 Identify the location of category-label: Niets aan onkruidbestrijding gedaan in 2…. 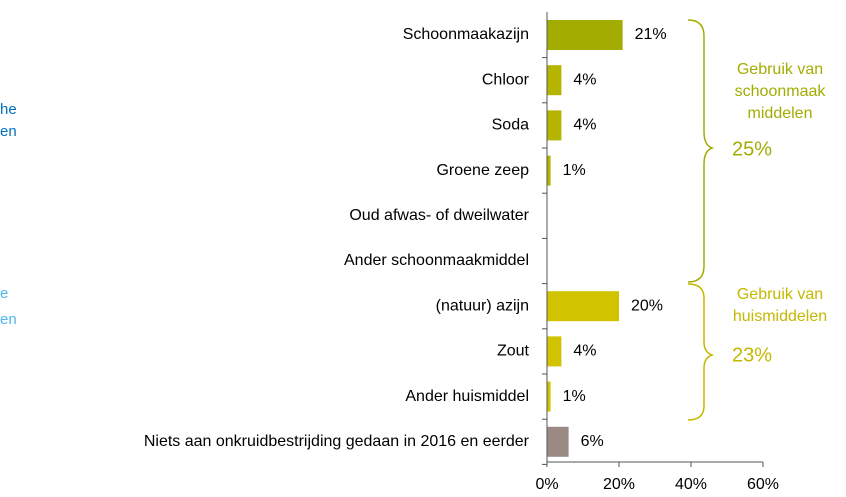
(337, 441).